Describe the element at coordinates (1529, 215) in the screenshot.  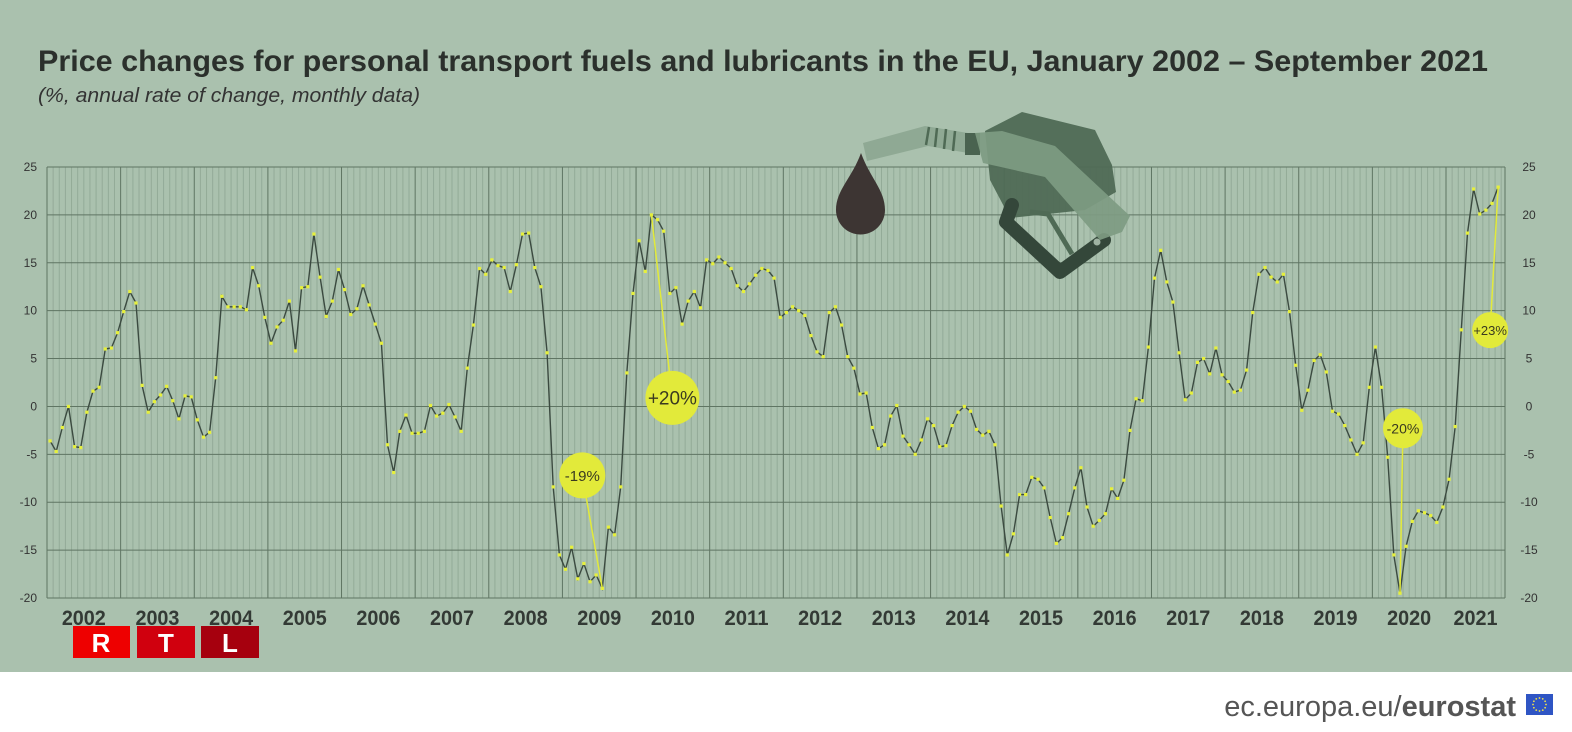
I see `y-tick-label-right: 20` at that location.